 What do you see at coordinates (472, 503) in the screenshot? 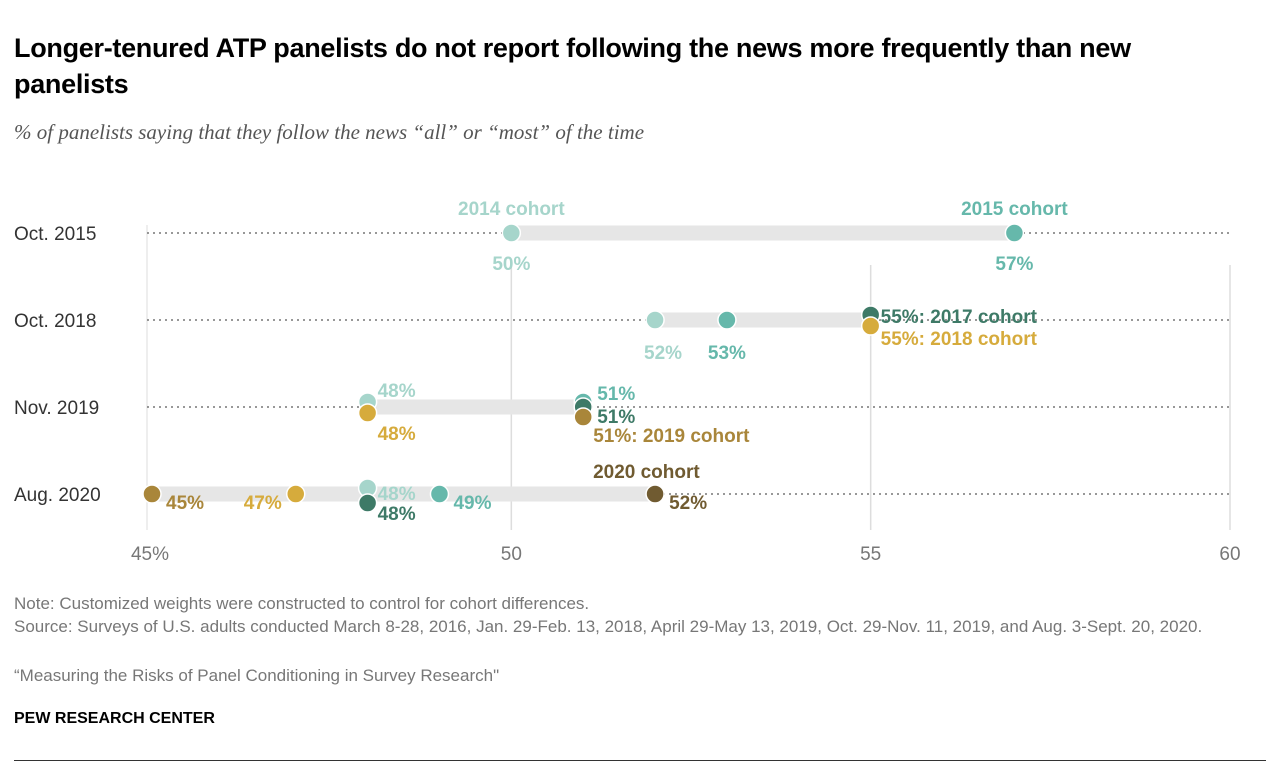
I see `data-label: 49%` at bounding box center [472, 503].